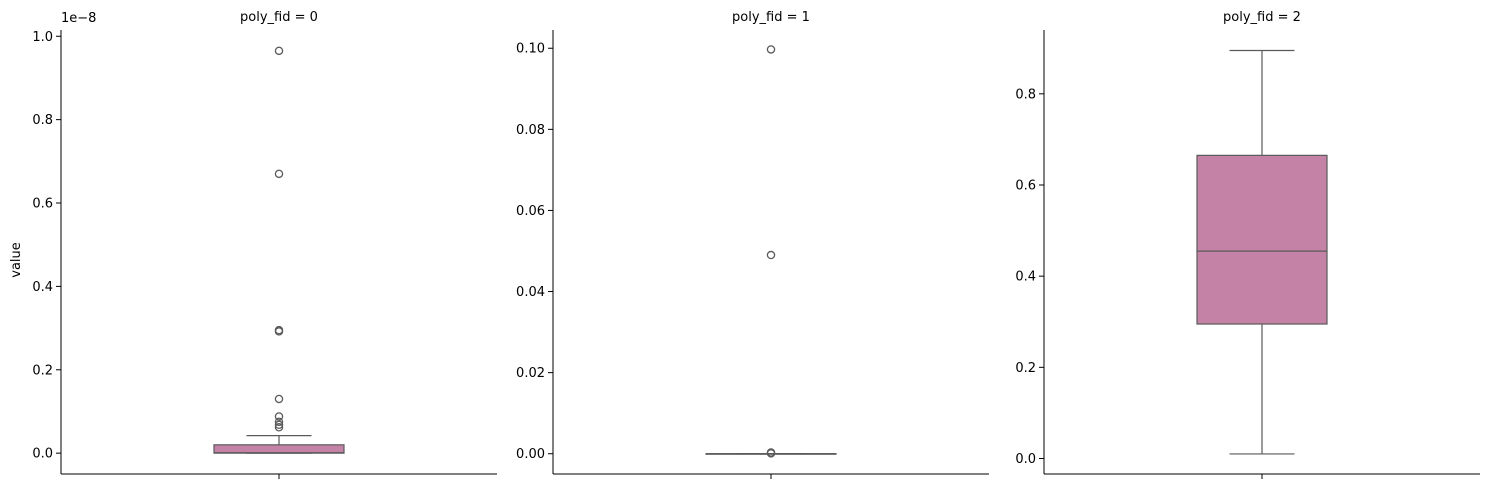  What do you see at coordinates (530, 373) in the screenshot?
I see `y-tick-label: 0.02` at bounding box center [530, 373].